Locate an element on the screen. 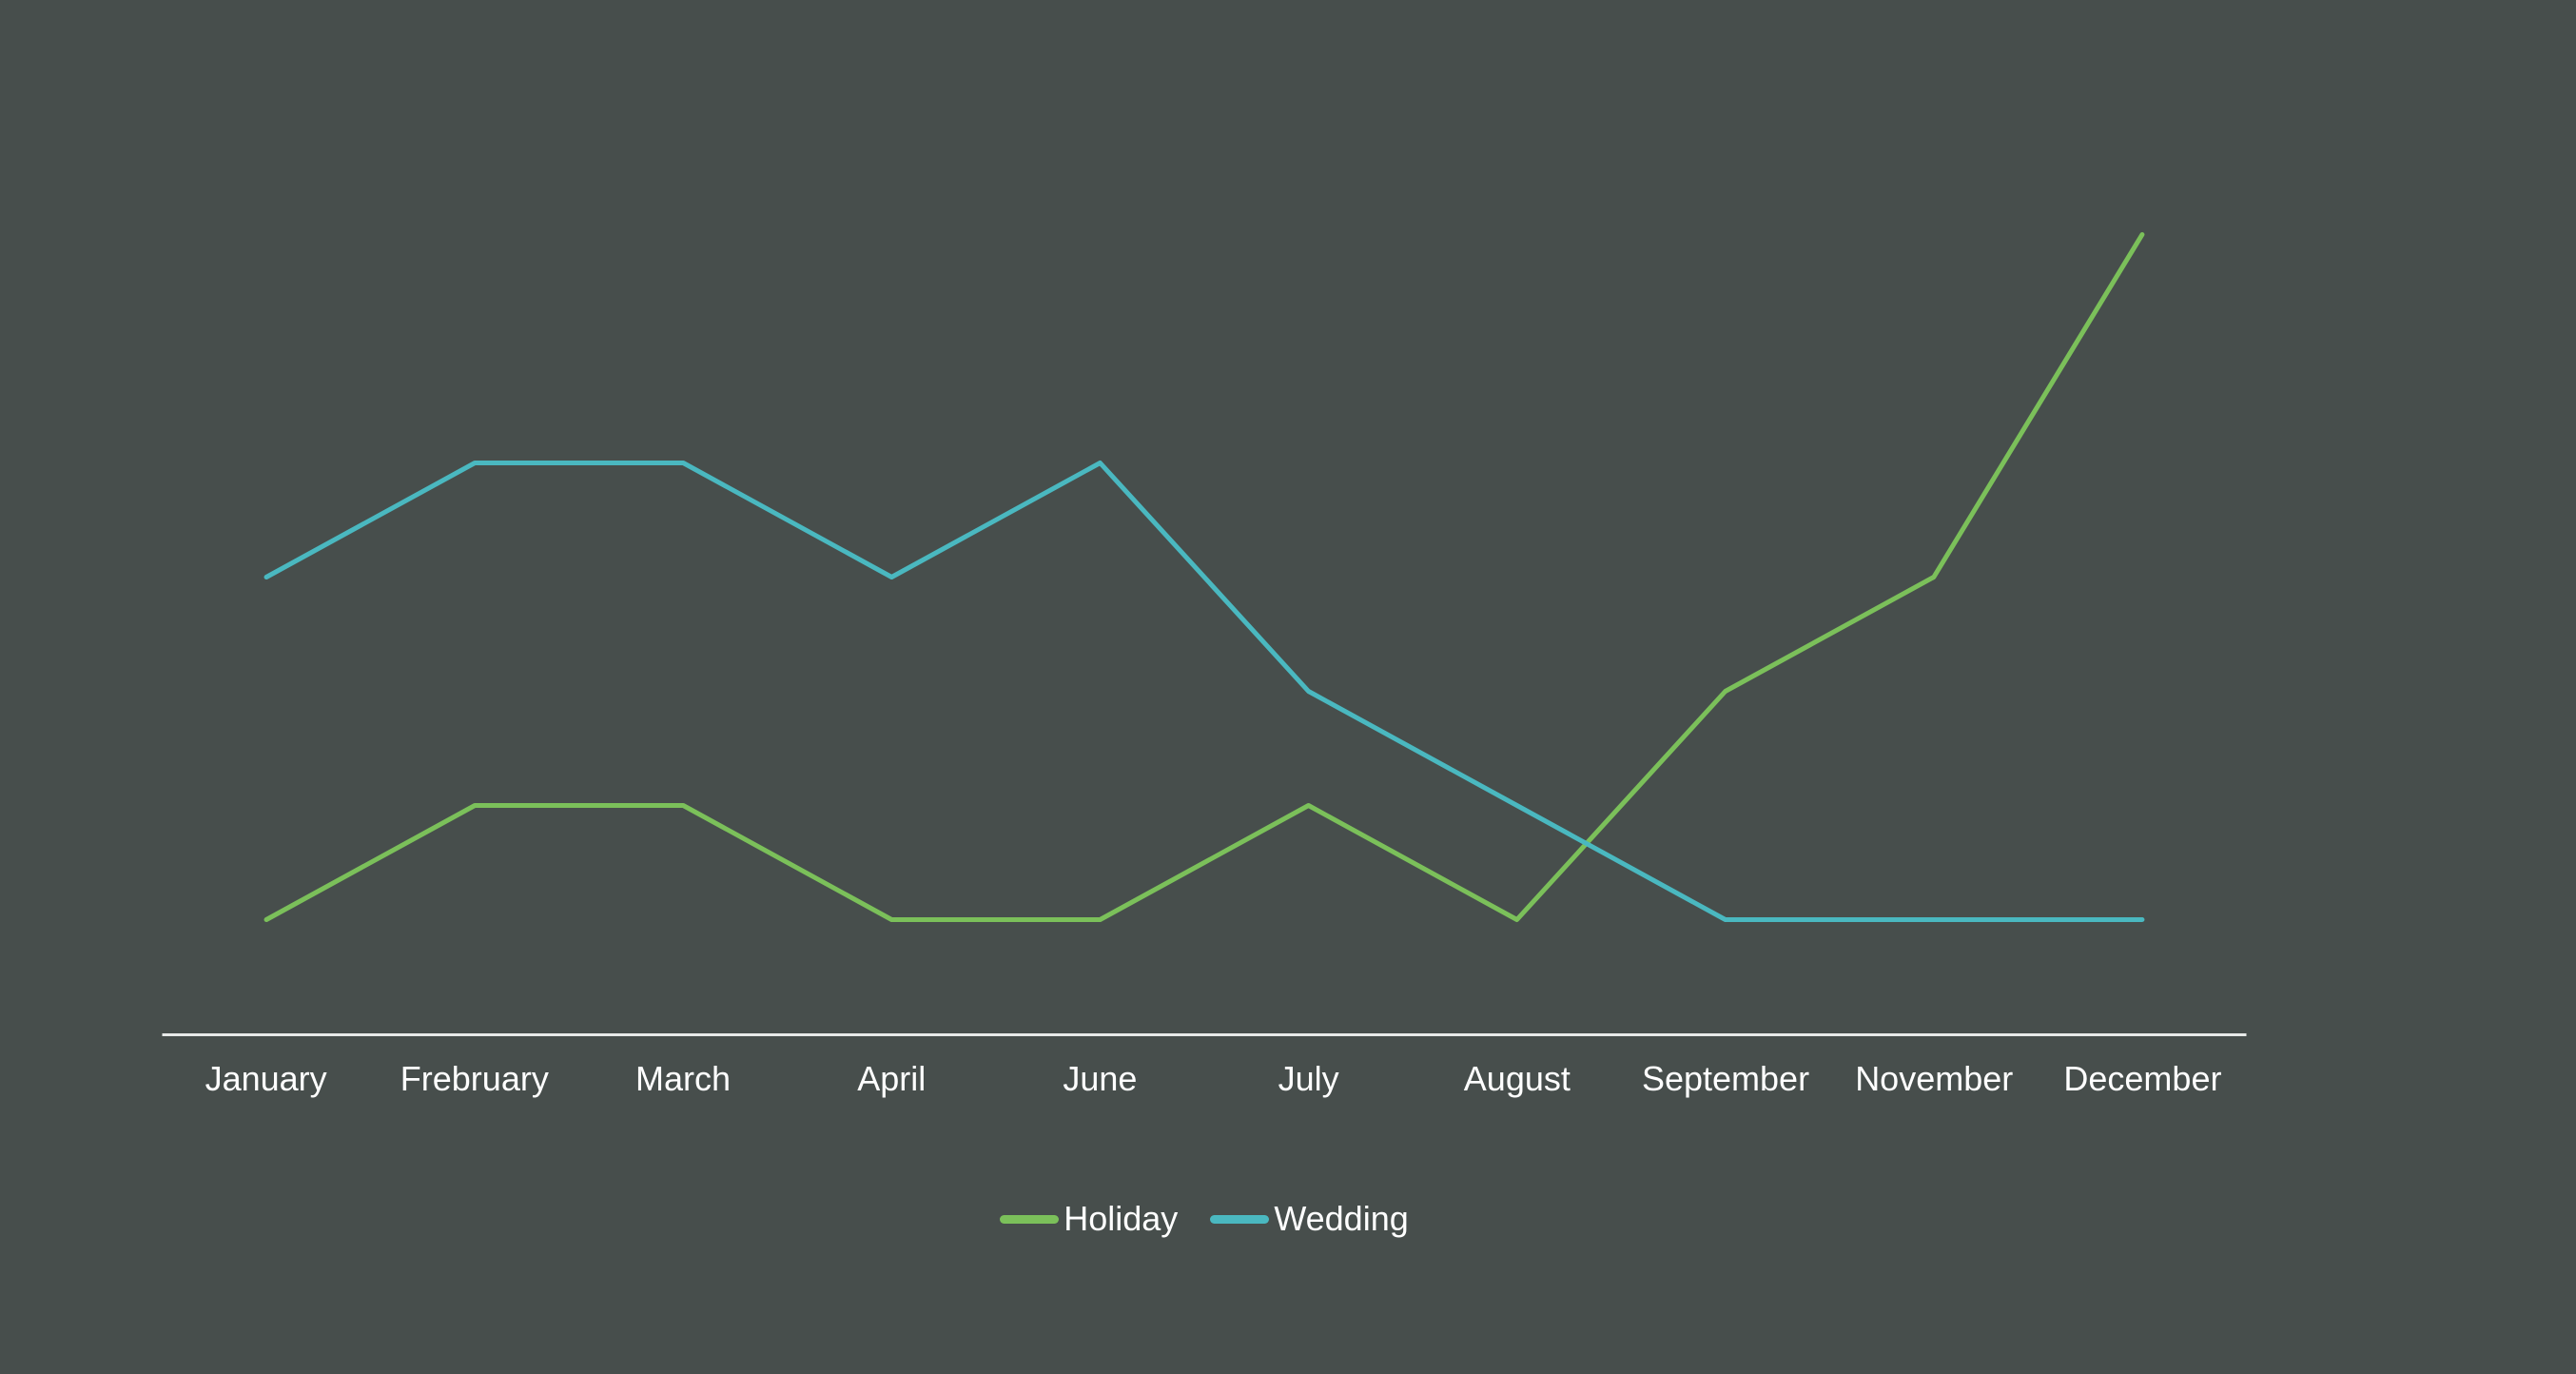 This screenshot has width=2576, height=1374. legend-swatch-wedding is located at coordinates (1240, 1219).